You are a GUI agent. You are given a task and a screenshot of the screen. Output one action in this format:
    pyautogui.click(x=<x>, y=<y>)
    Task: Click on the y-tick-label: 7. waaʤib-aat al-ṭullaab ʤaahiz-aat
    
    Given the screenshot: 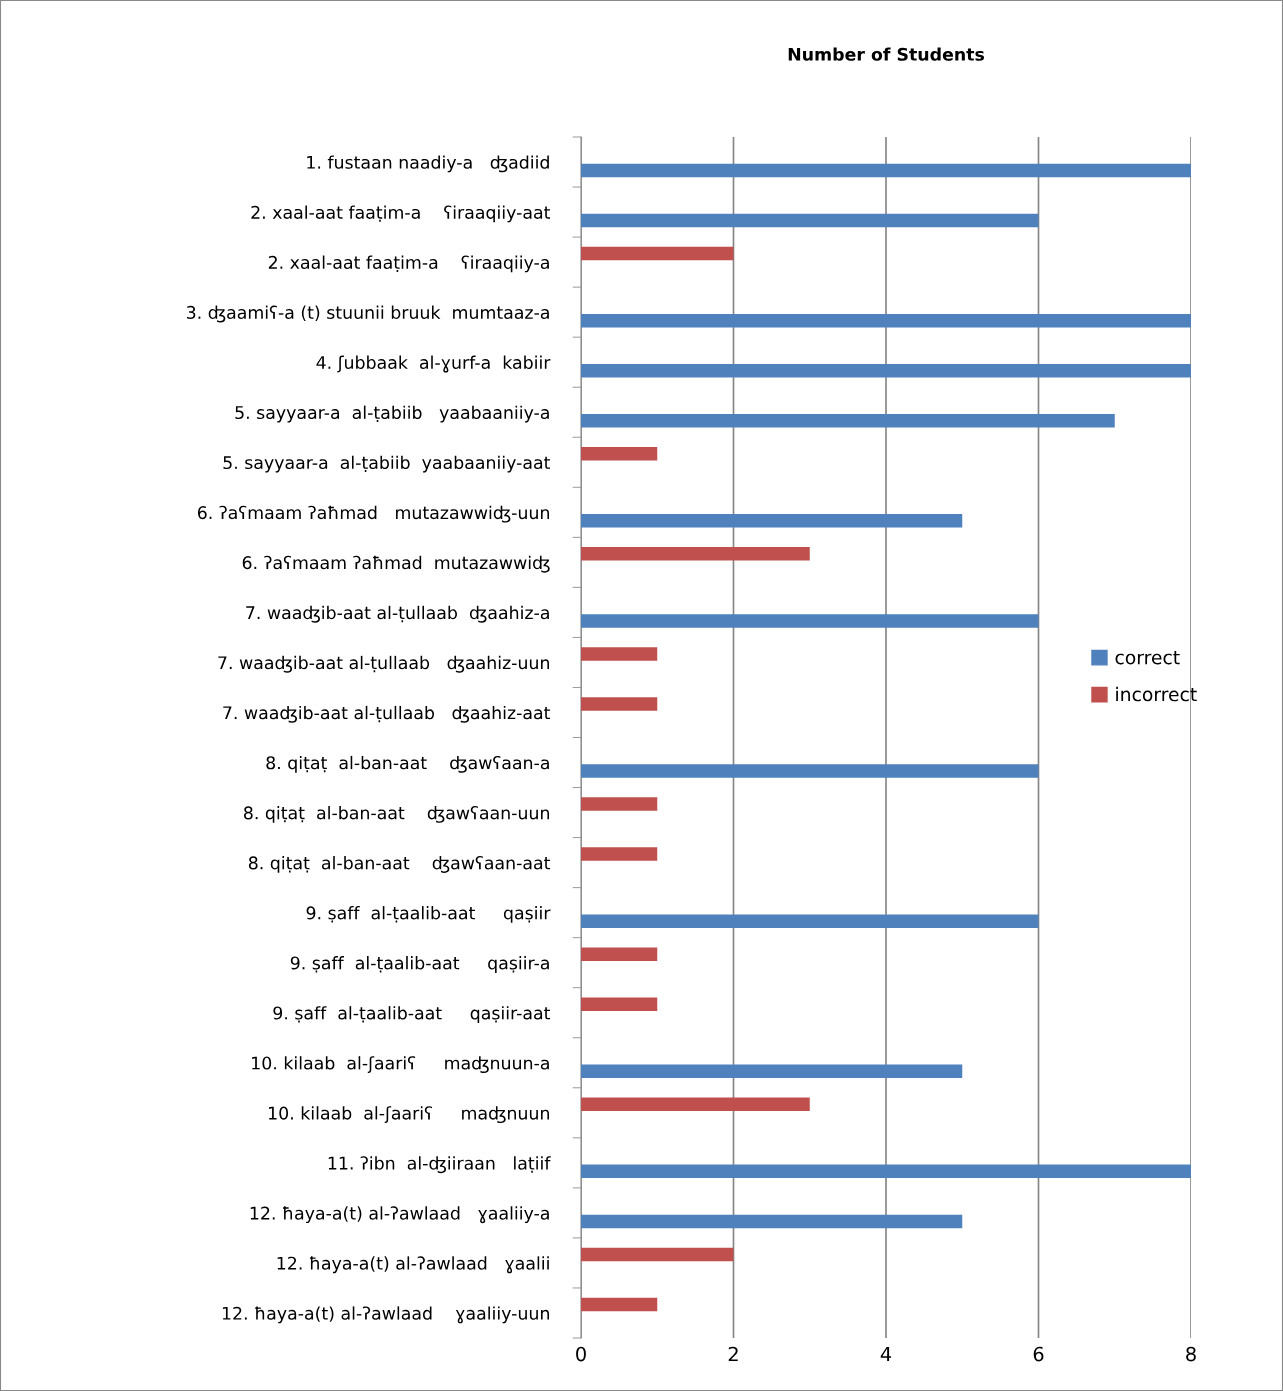 What is the action you would take?
    pyautogui.click(x=387, y=714)
    